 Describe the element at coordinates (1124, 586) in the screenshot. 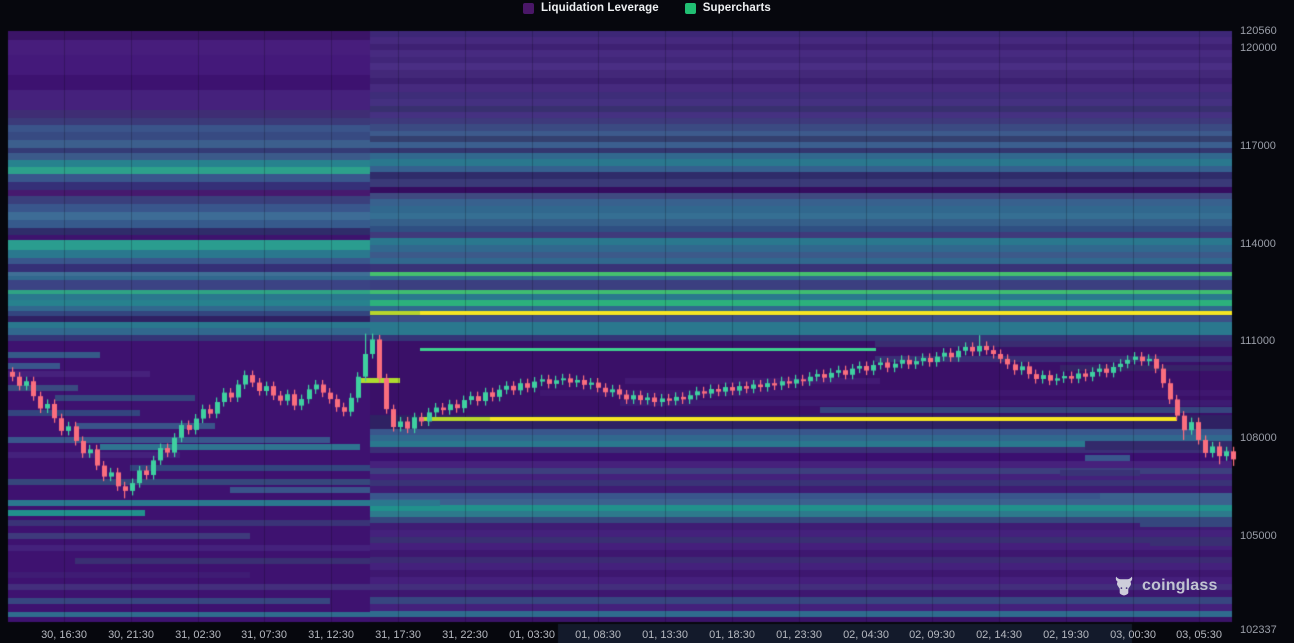

I see `bull-icon` at that location.